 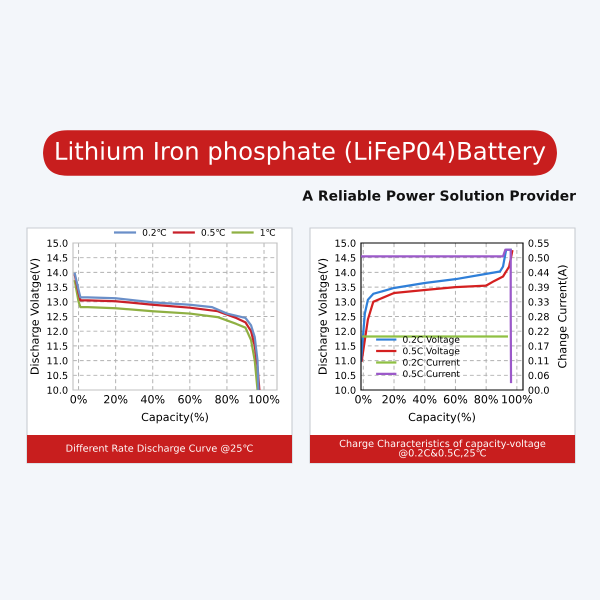 I want to click on y2-tick-label: 0.50, so click(x=538, y=258).